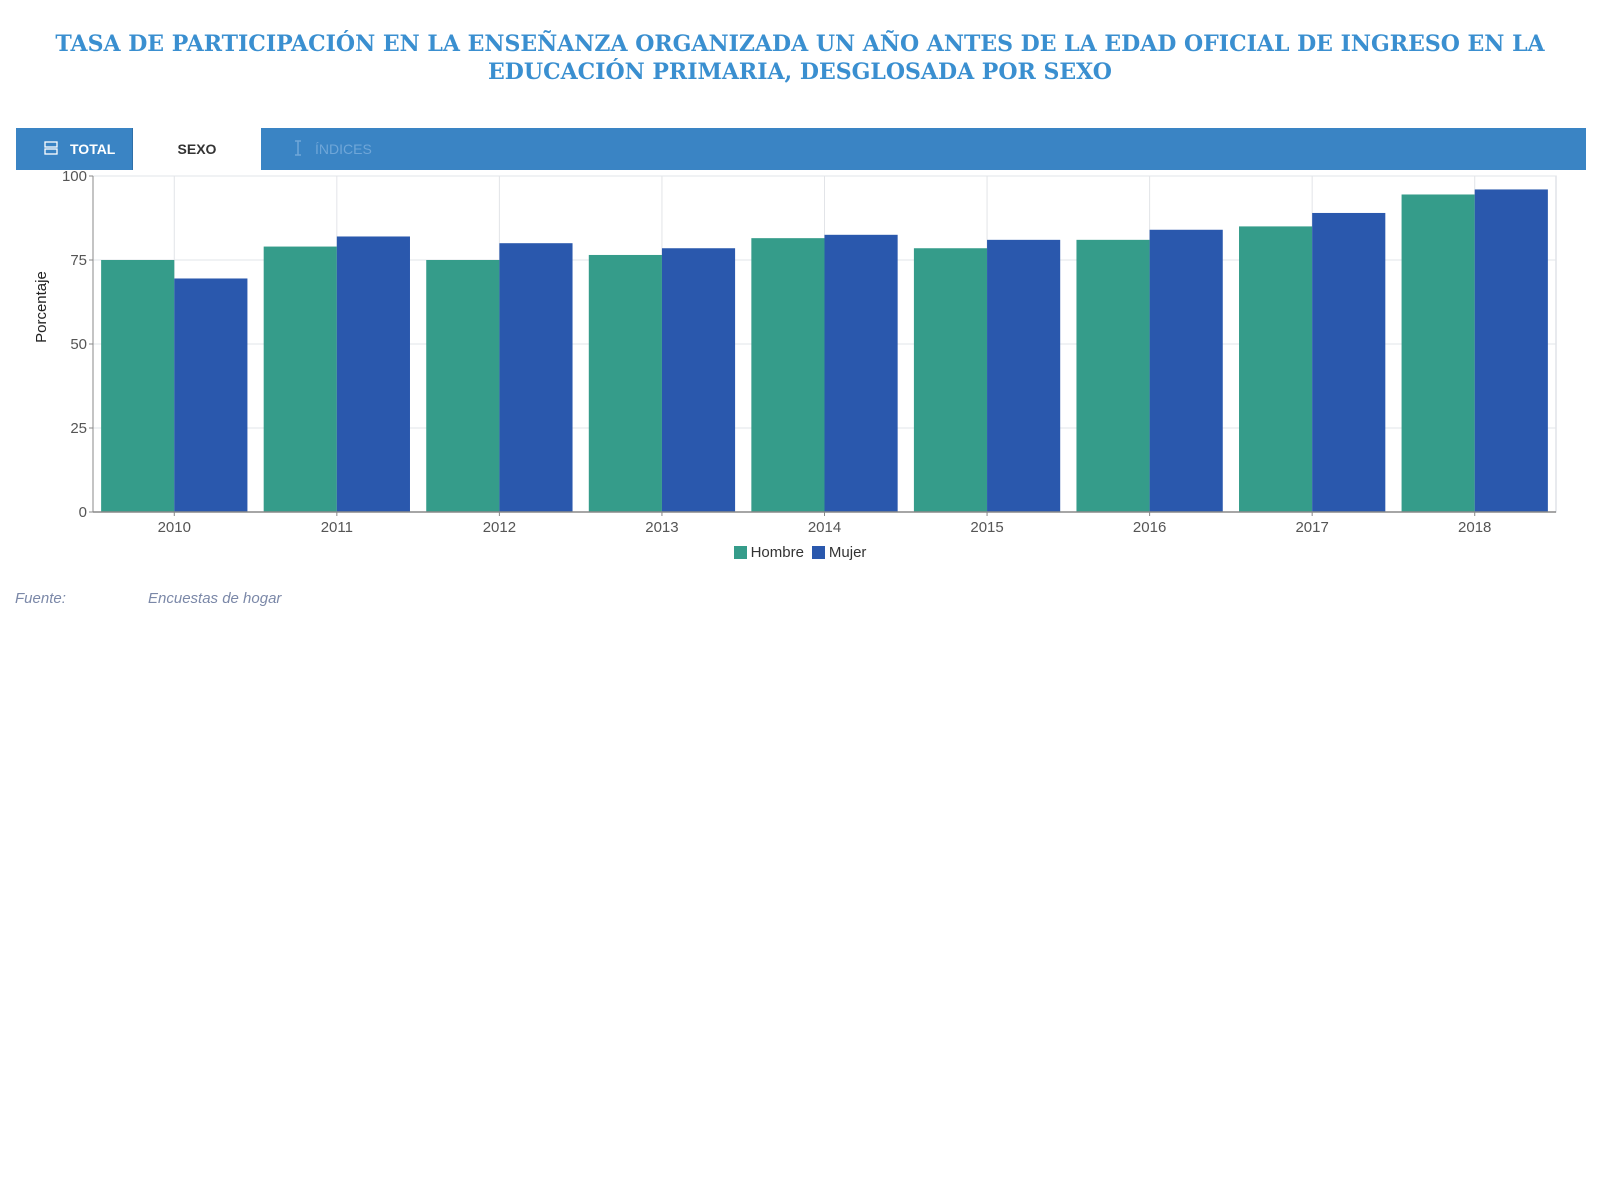 The height and width of the screenshot is (1200, 1600). What do you see at coordinates (41, 307) in the screenshot?
I see `y-axis-label: Porcentaje` at bounding box center [41, 307].